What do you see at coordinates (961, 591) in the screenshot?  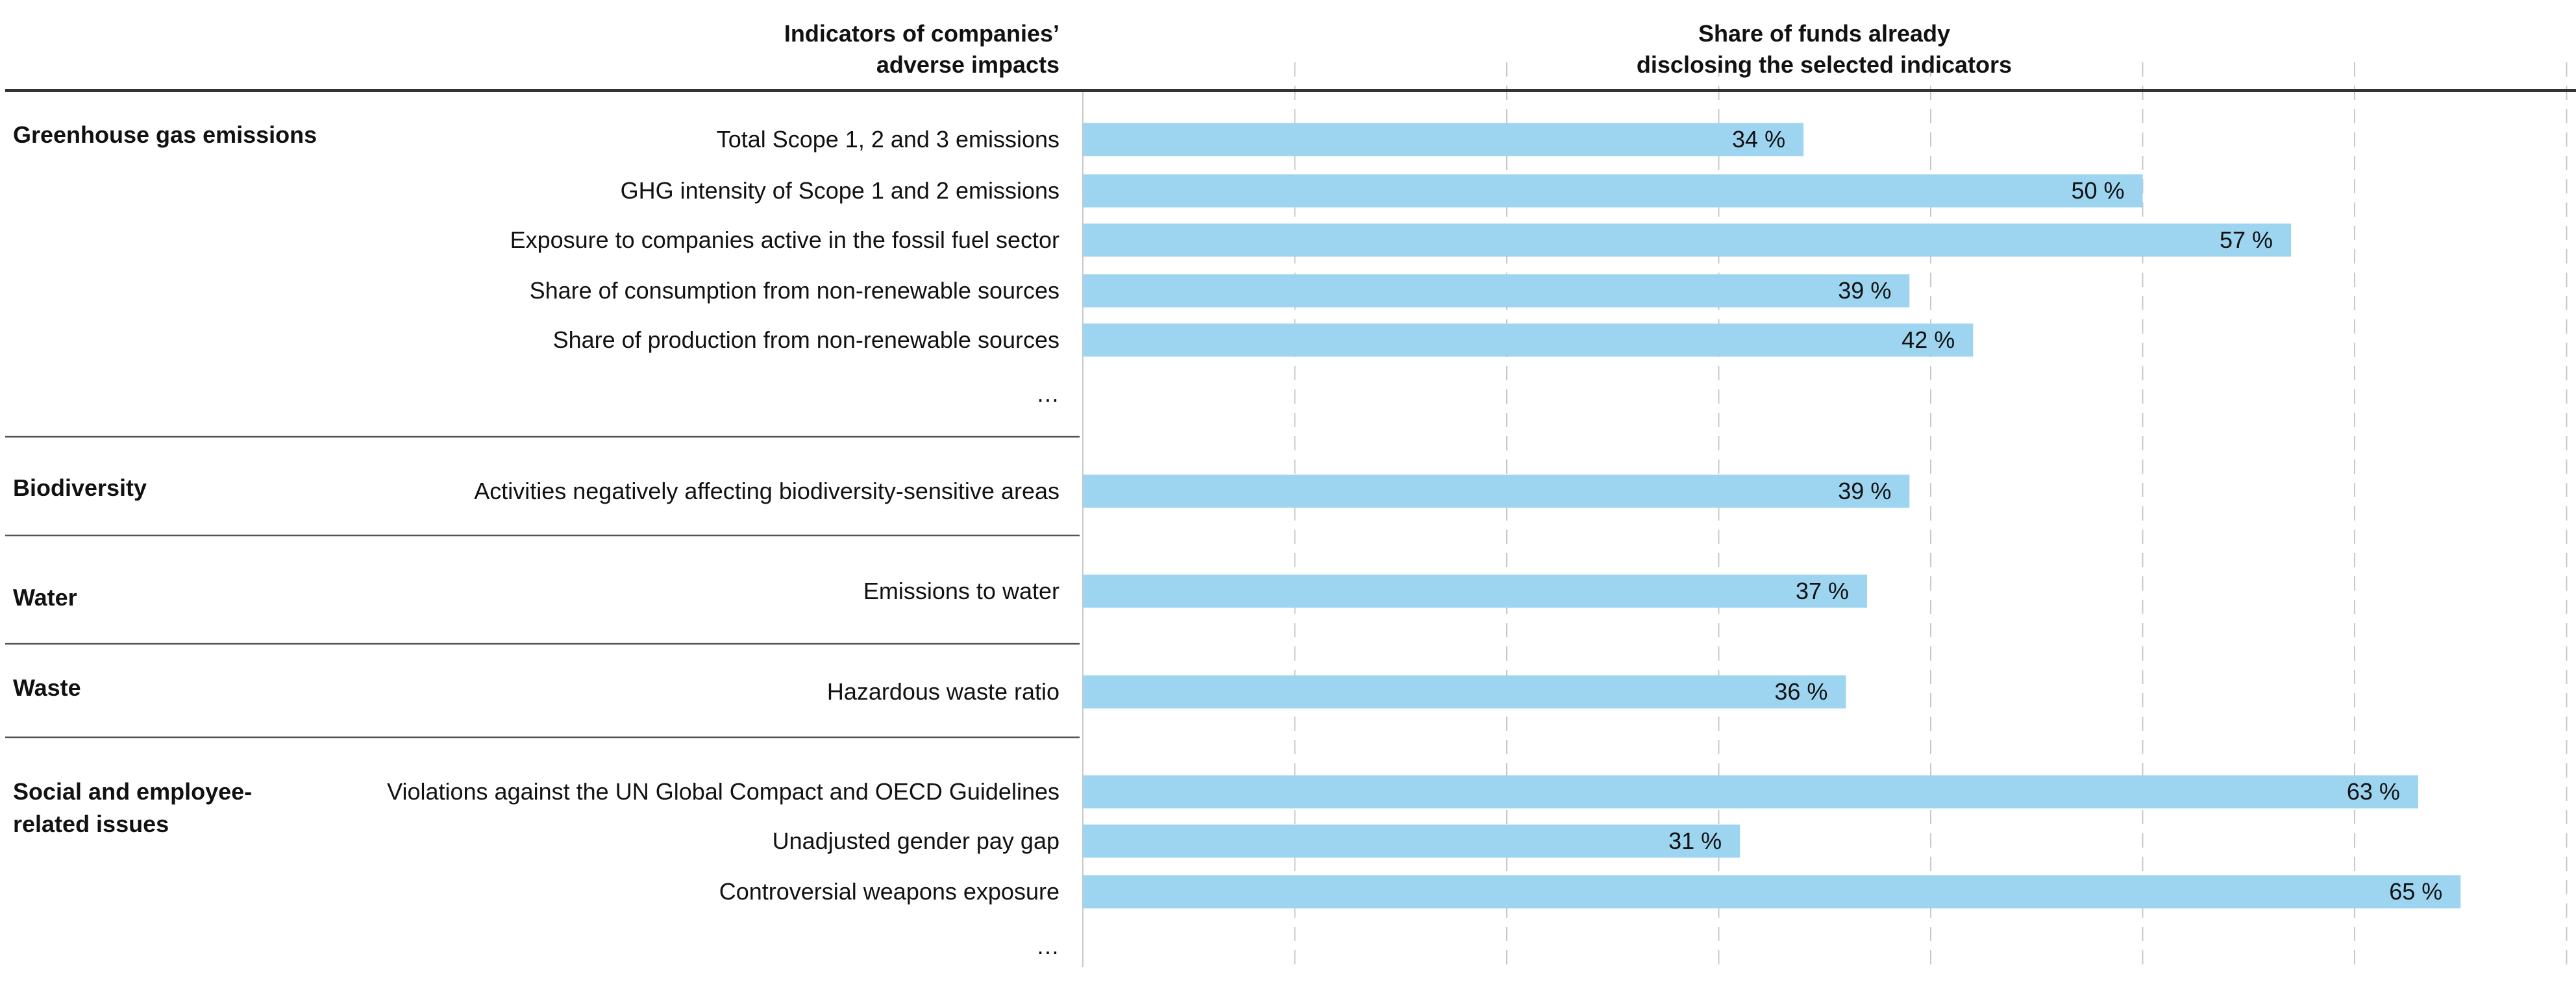 I see `indicator-label: Emissions to water` at bounding box center [961, 591].